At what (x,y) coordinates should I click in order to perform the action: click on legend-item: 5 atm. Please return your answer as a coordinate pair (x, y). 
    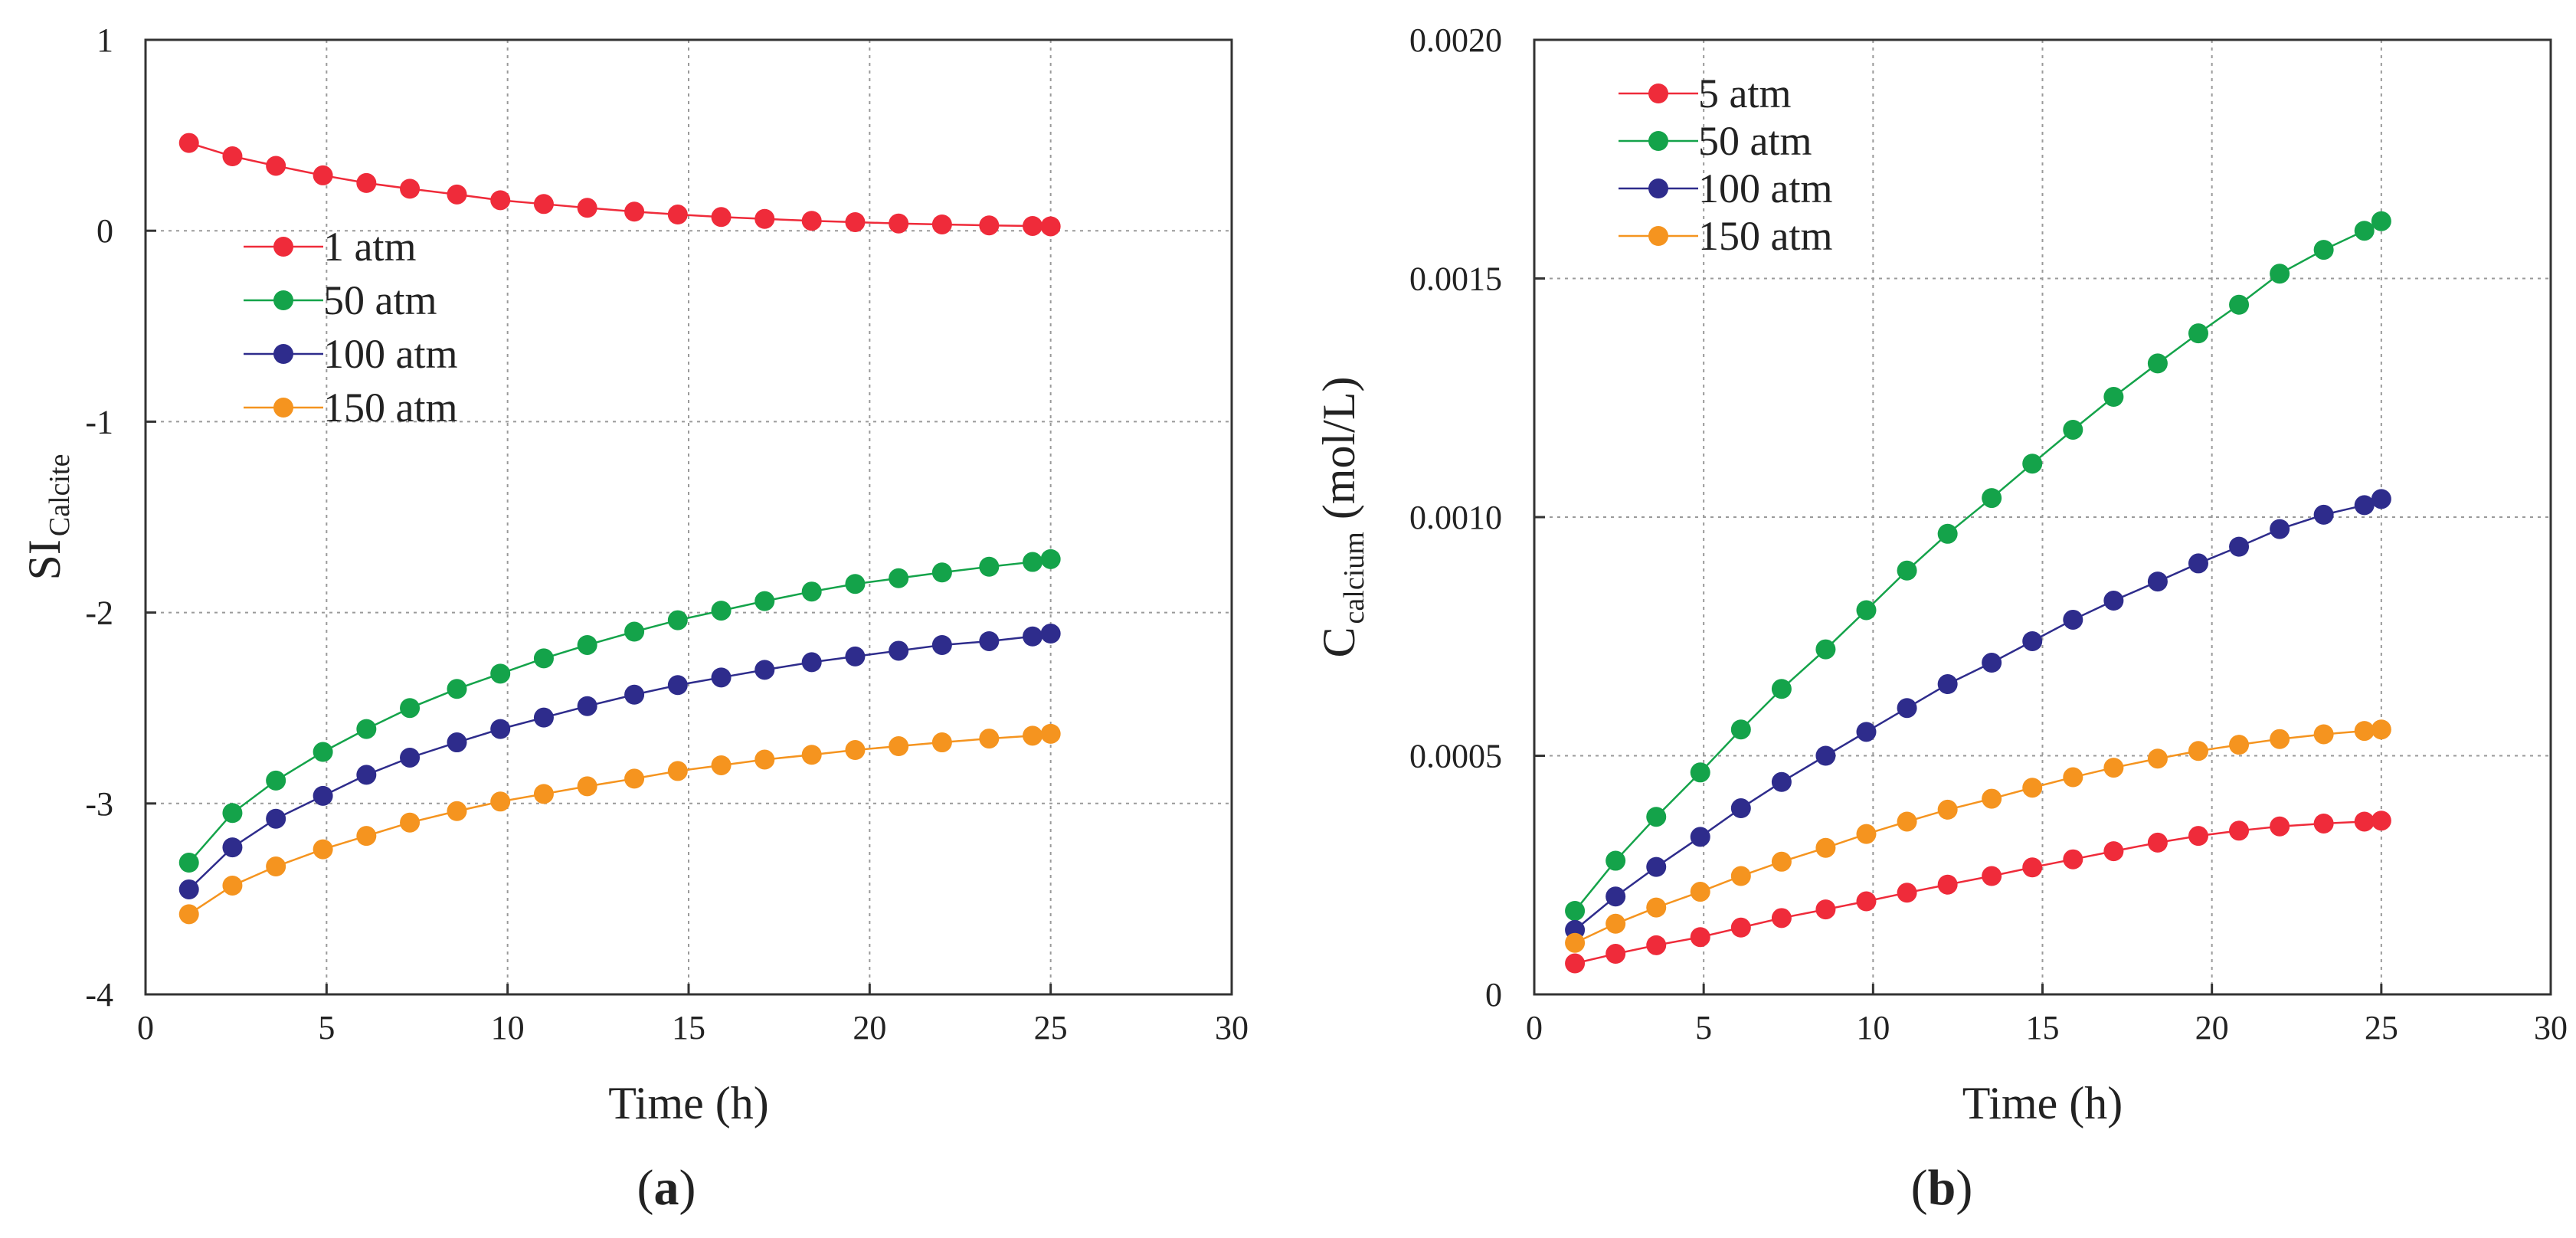
    Looking at the image, I should click on (1705, 93).